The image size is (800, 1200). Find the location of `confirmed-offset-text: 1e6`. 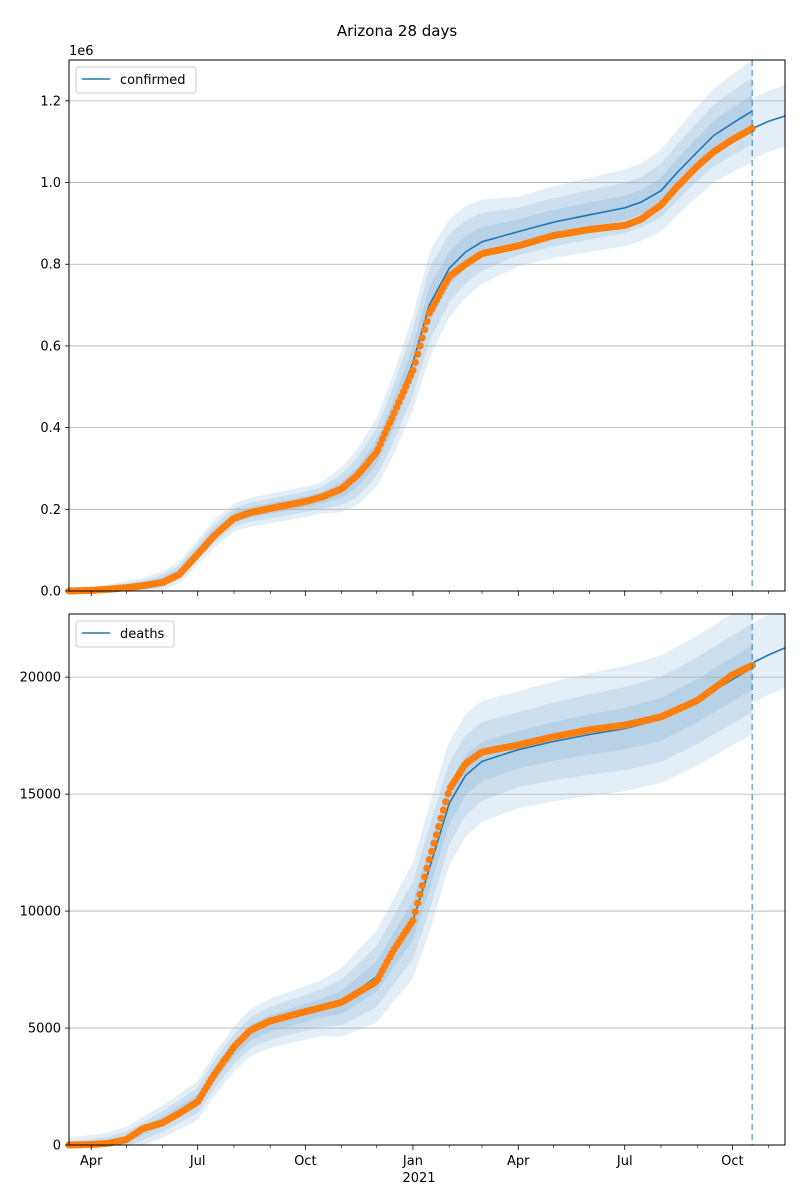

confirmed-offset-text: 1e6 is located at coordinates (81, 51).